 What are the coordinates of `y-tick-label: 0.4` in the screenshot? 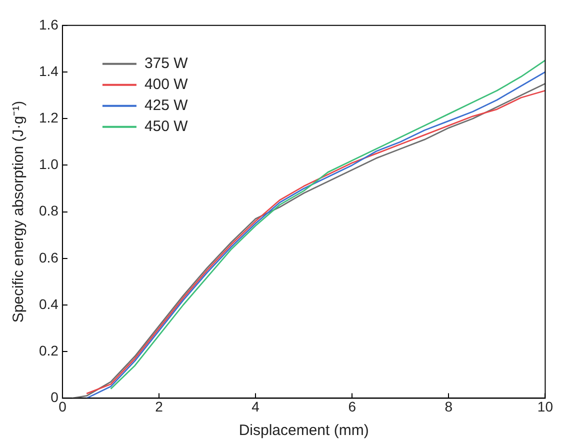 It's located at (48, 304).